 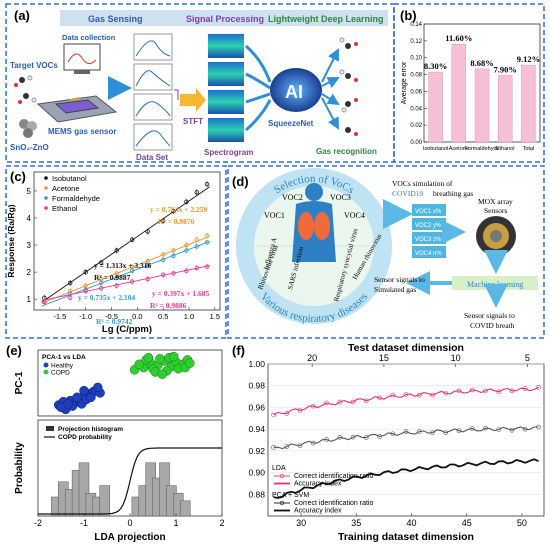 What do you see at coordinates (29, 272) in the screenshot?
I see `y-tick-label: 2` at bounding box center [29, 272].